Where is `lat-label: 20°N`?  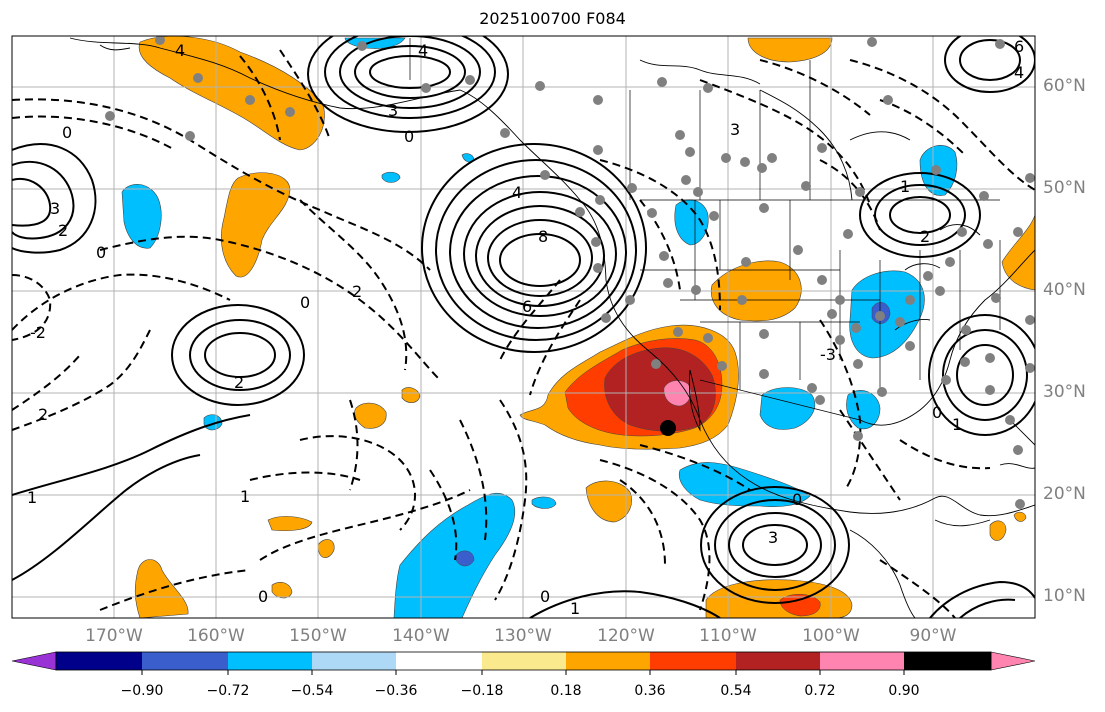 lat-label: 20°N is located at coordinates (1064, 494).